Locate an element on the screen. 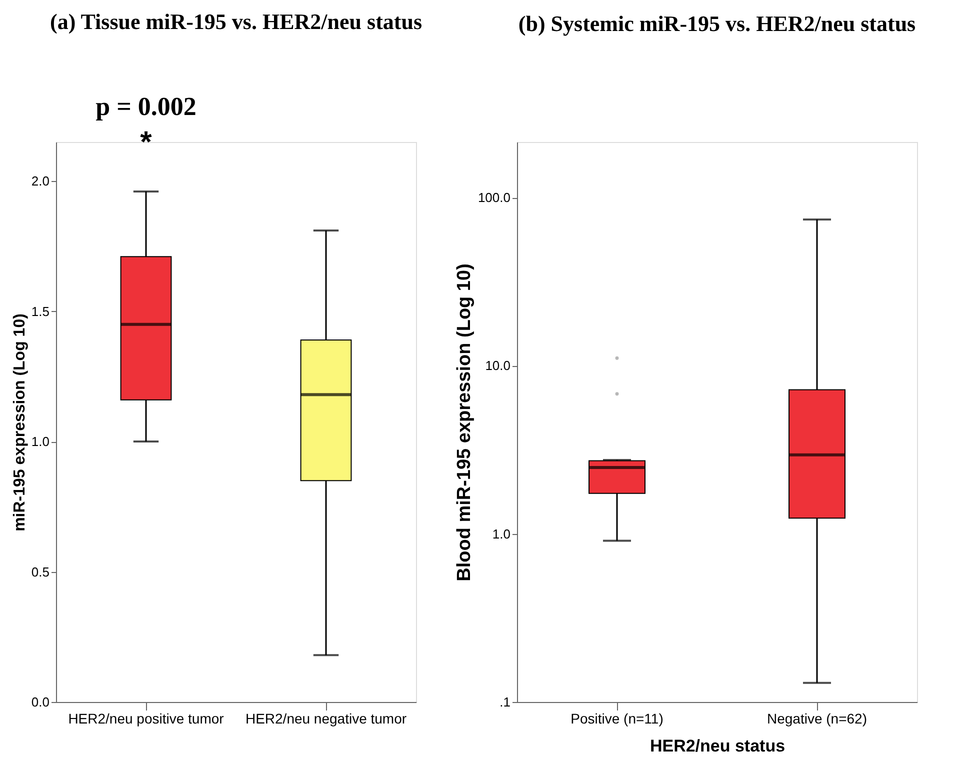 This screenshot has width=970, height=771. x-axis-title: HER2/neu status is located at coordinates (718, 746).